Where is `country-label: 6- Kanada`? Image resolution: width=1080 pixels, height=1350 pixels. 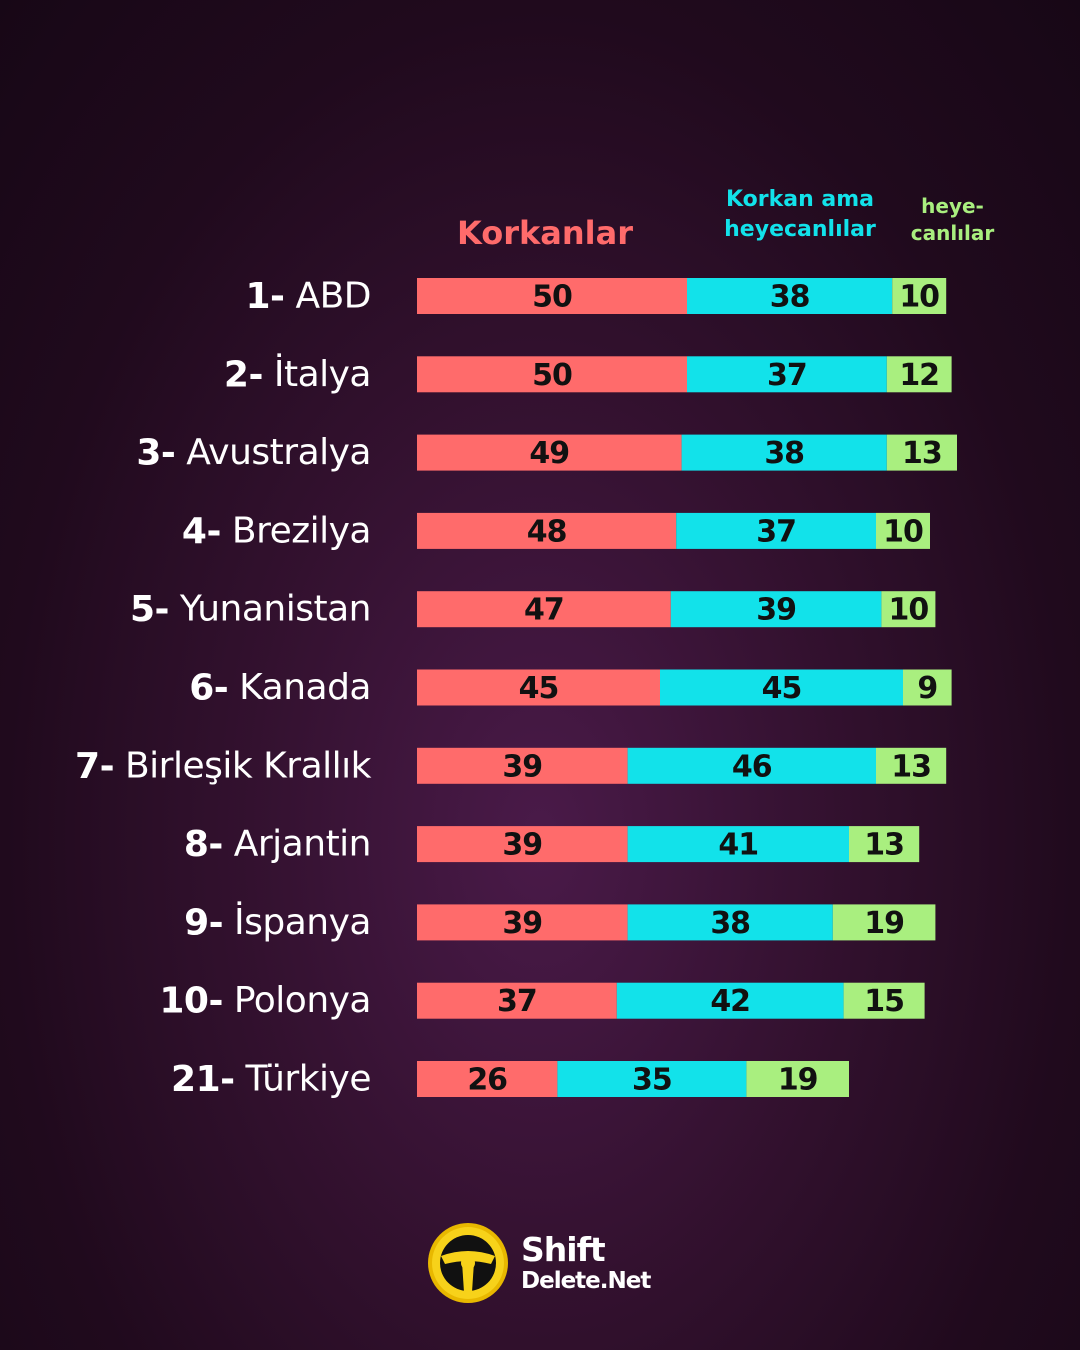
country-label: 6- Kanada is located at coordinates (280, 687).